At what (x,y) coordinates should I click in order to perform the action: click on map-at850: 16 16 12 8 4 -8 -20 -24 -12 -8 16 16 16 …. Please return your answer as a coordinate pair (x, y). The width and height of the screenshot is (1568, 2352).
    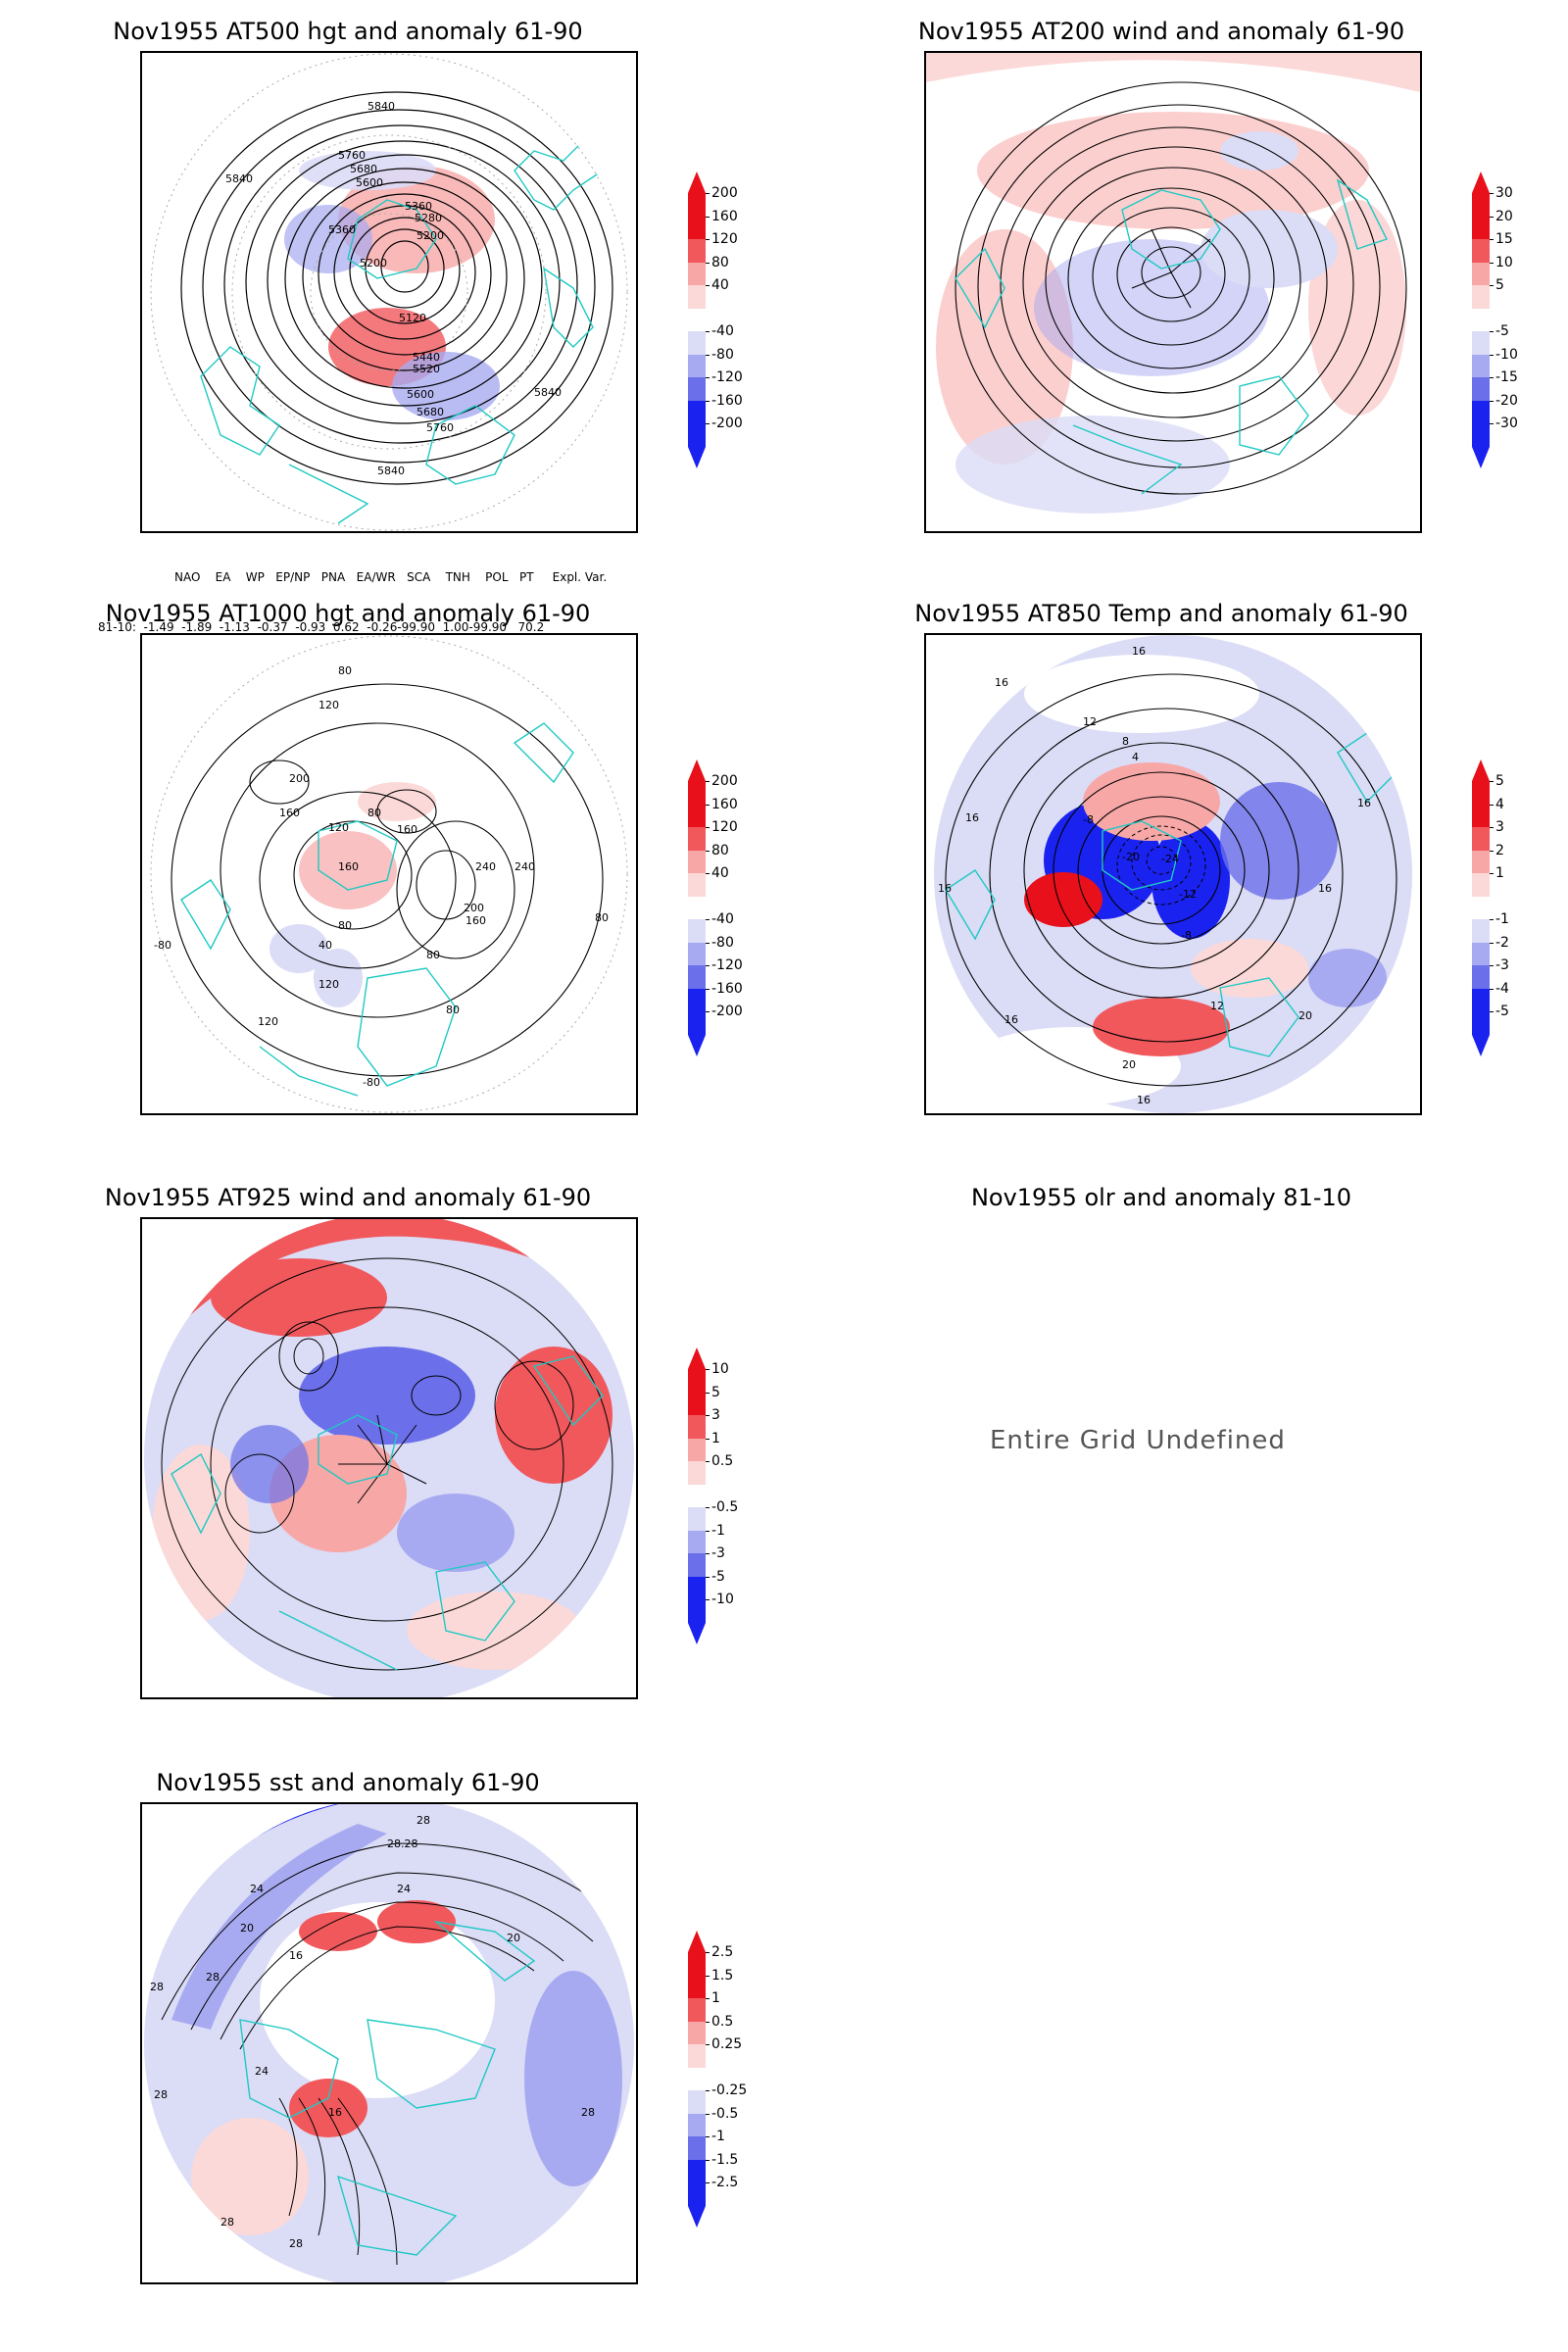
    Looking at the image, I should click on (1173, 874).